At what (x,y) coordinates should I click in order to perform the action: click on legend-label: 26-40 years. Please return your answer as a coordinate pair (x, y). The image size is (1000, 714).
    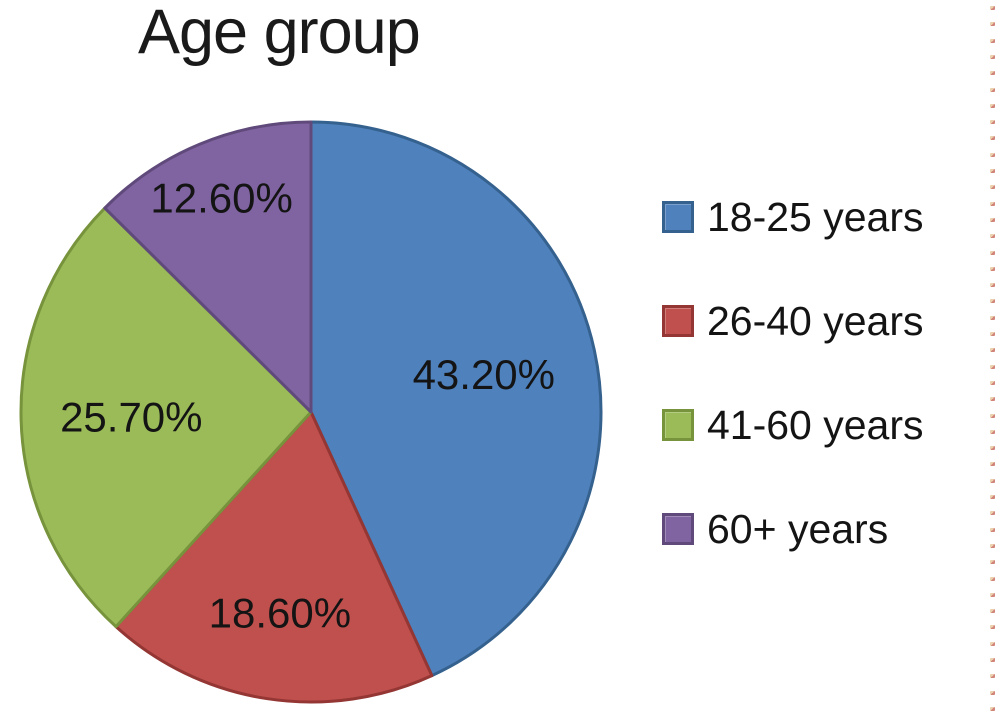
    Looking at the image, I should click on (815, 320).